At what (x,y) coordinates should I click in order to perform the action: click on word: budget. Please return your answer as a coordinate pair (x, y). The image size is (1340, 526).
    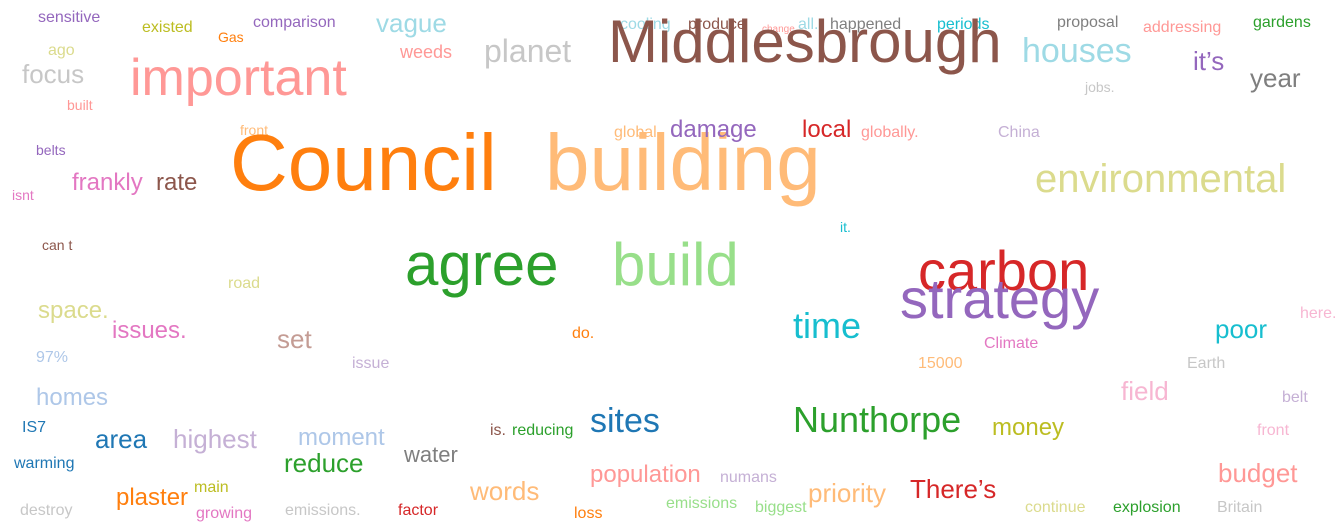
    Looking at the image, I should click on (1258, 473).